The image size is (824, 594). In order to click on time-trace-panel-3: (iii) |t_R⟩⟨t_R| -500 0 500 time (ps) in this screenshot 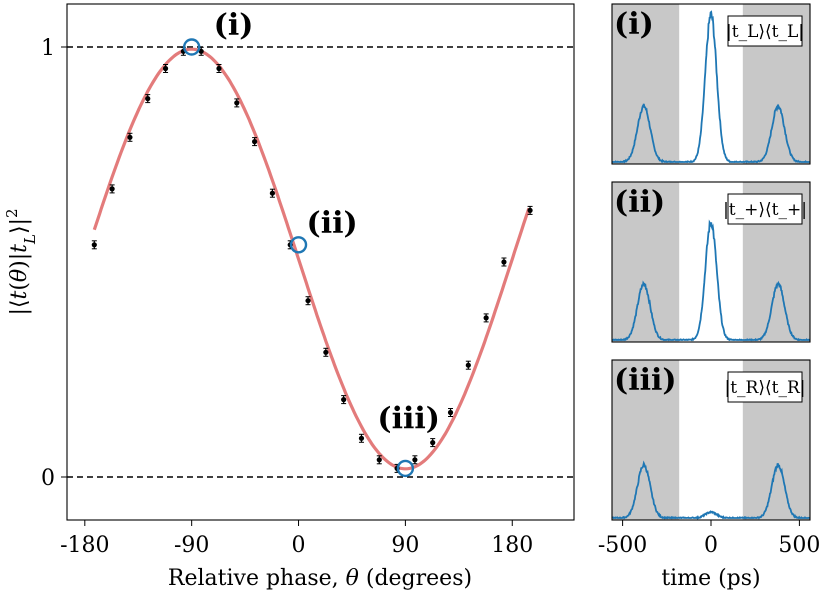, I will do `click(709, 475)`.